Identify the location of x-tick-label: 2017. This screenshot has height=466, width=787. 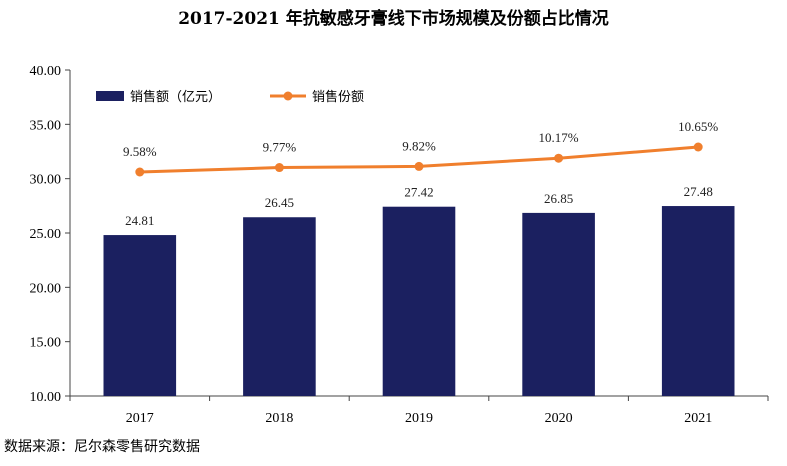
(140, 418).